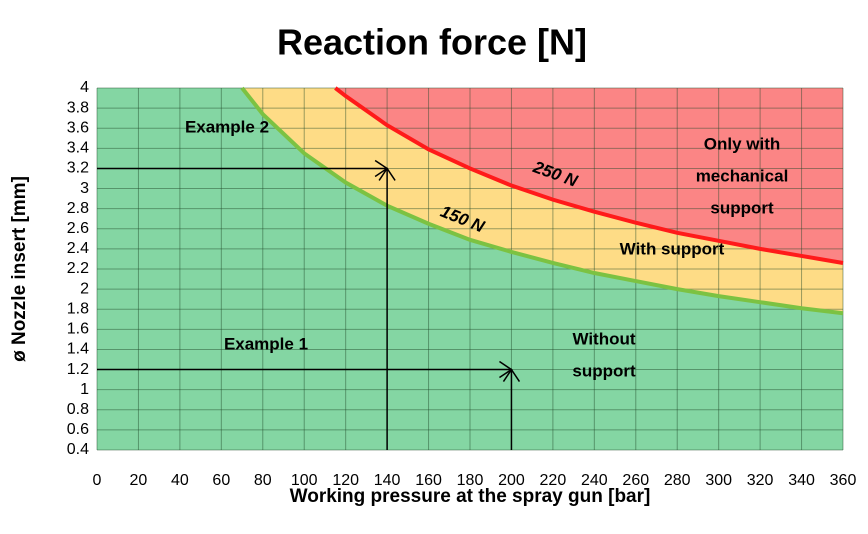  What do you see at coordinates (180, 480) in the screenshot?
I see `x-tick-label: 40` at bounding box center [180, 480].